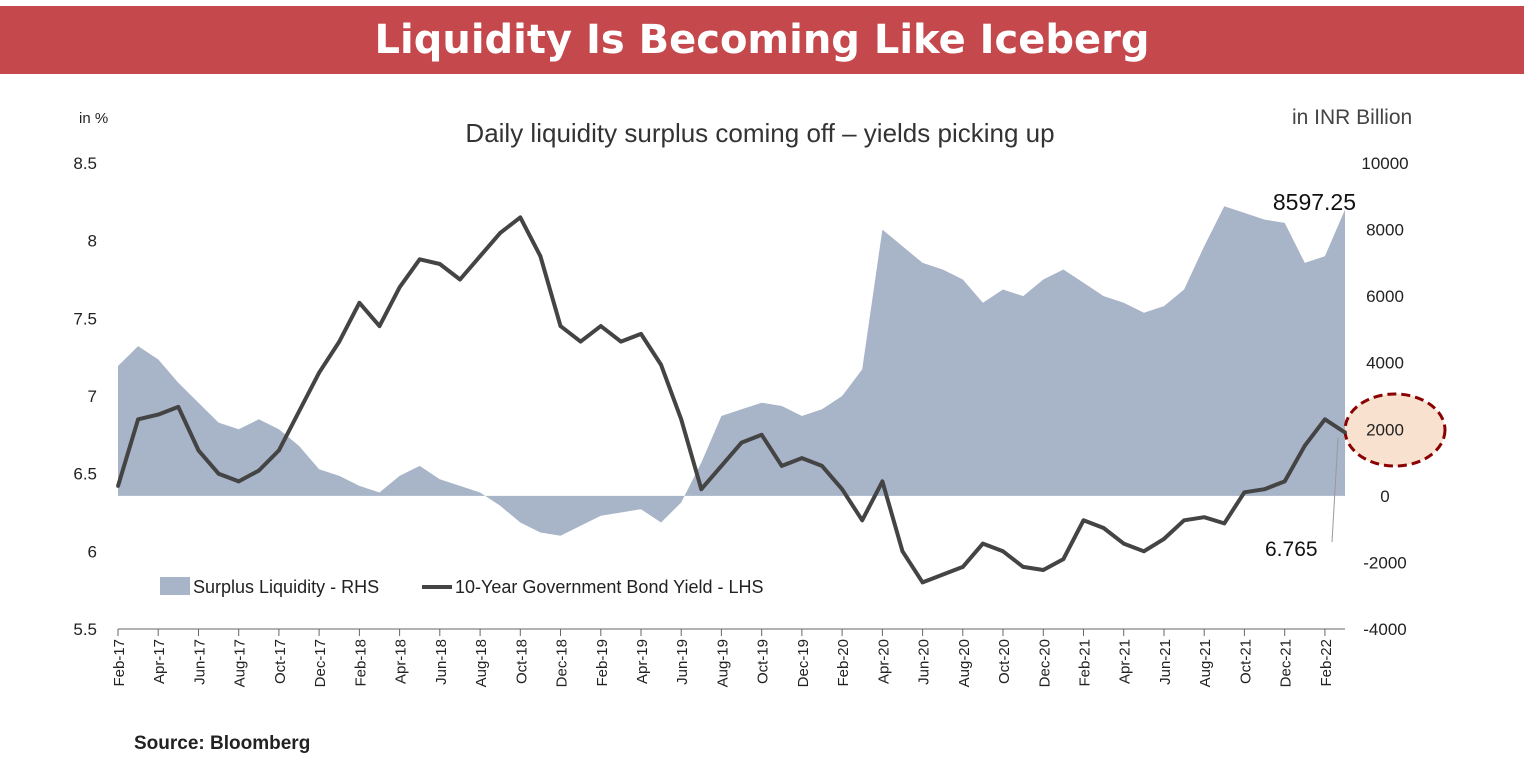 This screenshot has height=764, width=1524. Describe the element at coordinates (85, 318) in the screenshot. I see `left-axis-tick-label: 7.5` at that location.